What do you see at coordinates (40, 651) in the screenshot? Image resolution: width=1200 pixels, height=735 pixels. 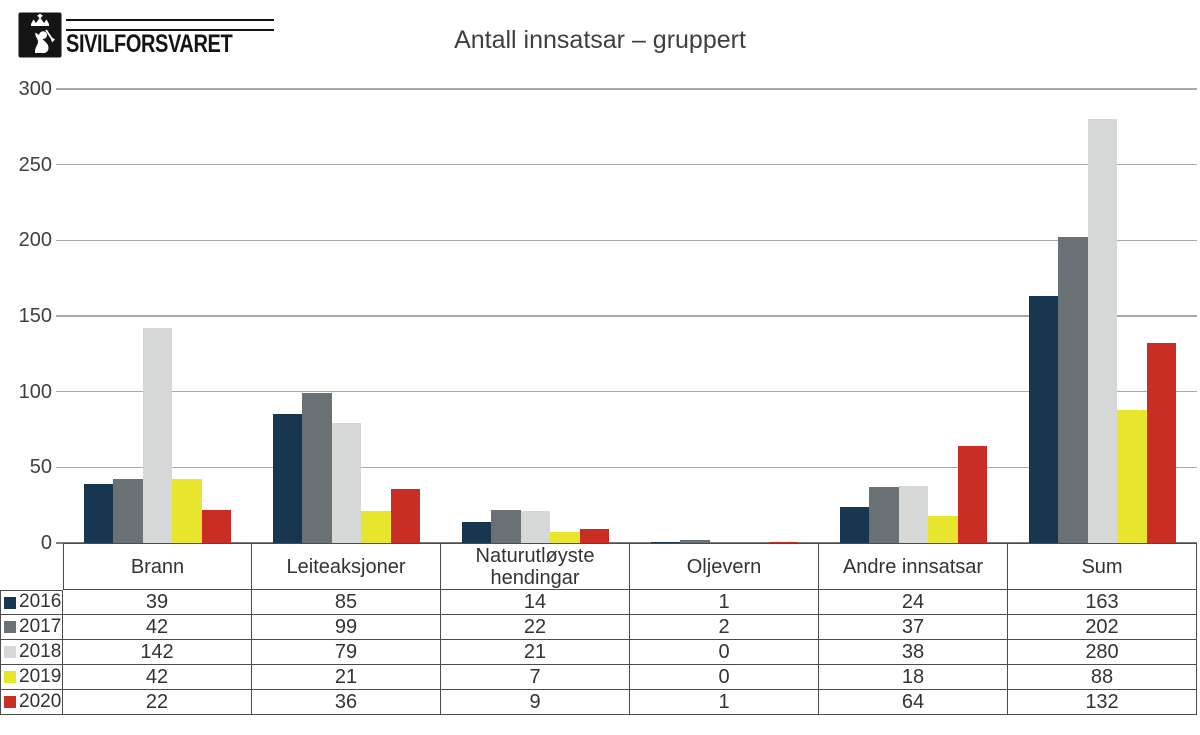 I see `year-label: 2018` at bounding box center [40, 651].